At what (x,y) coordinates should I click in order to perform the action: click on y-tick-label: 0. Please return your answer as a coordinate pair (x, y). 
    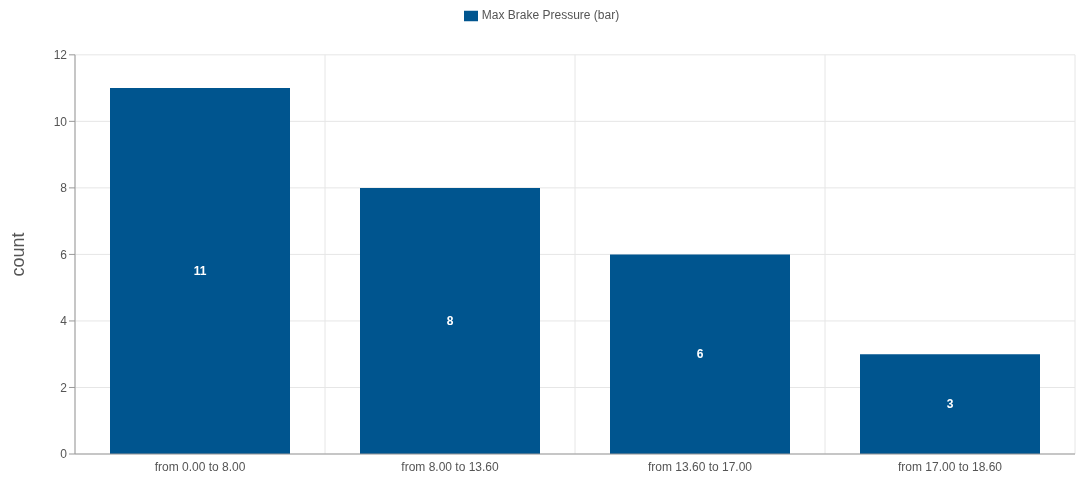
    Looking at the image, I should click on (64, 454).